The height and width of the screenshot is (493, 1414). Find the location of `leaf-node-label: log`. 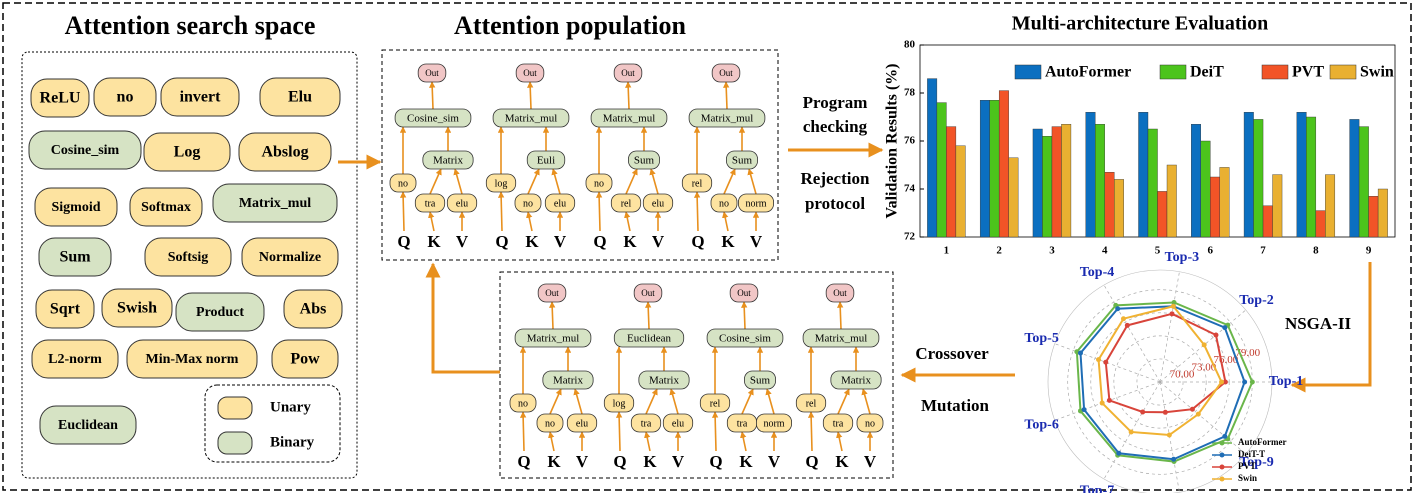

leaf-node-label: log is located at coordinates (619, 403).